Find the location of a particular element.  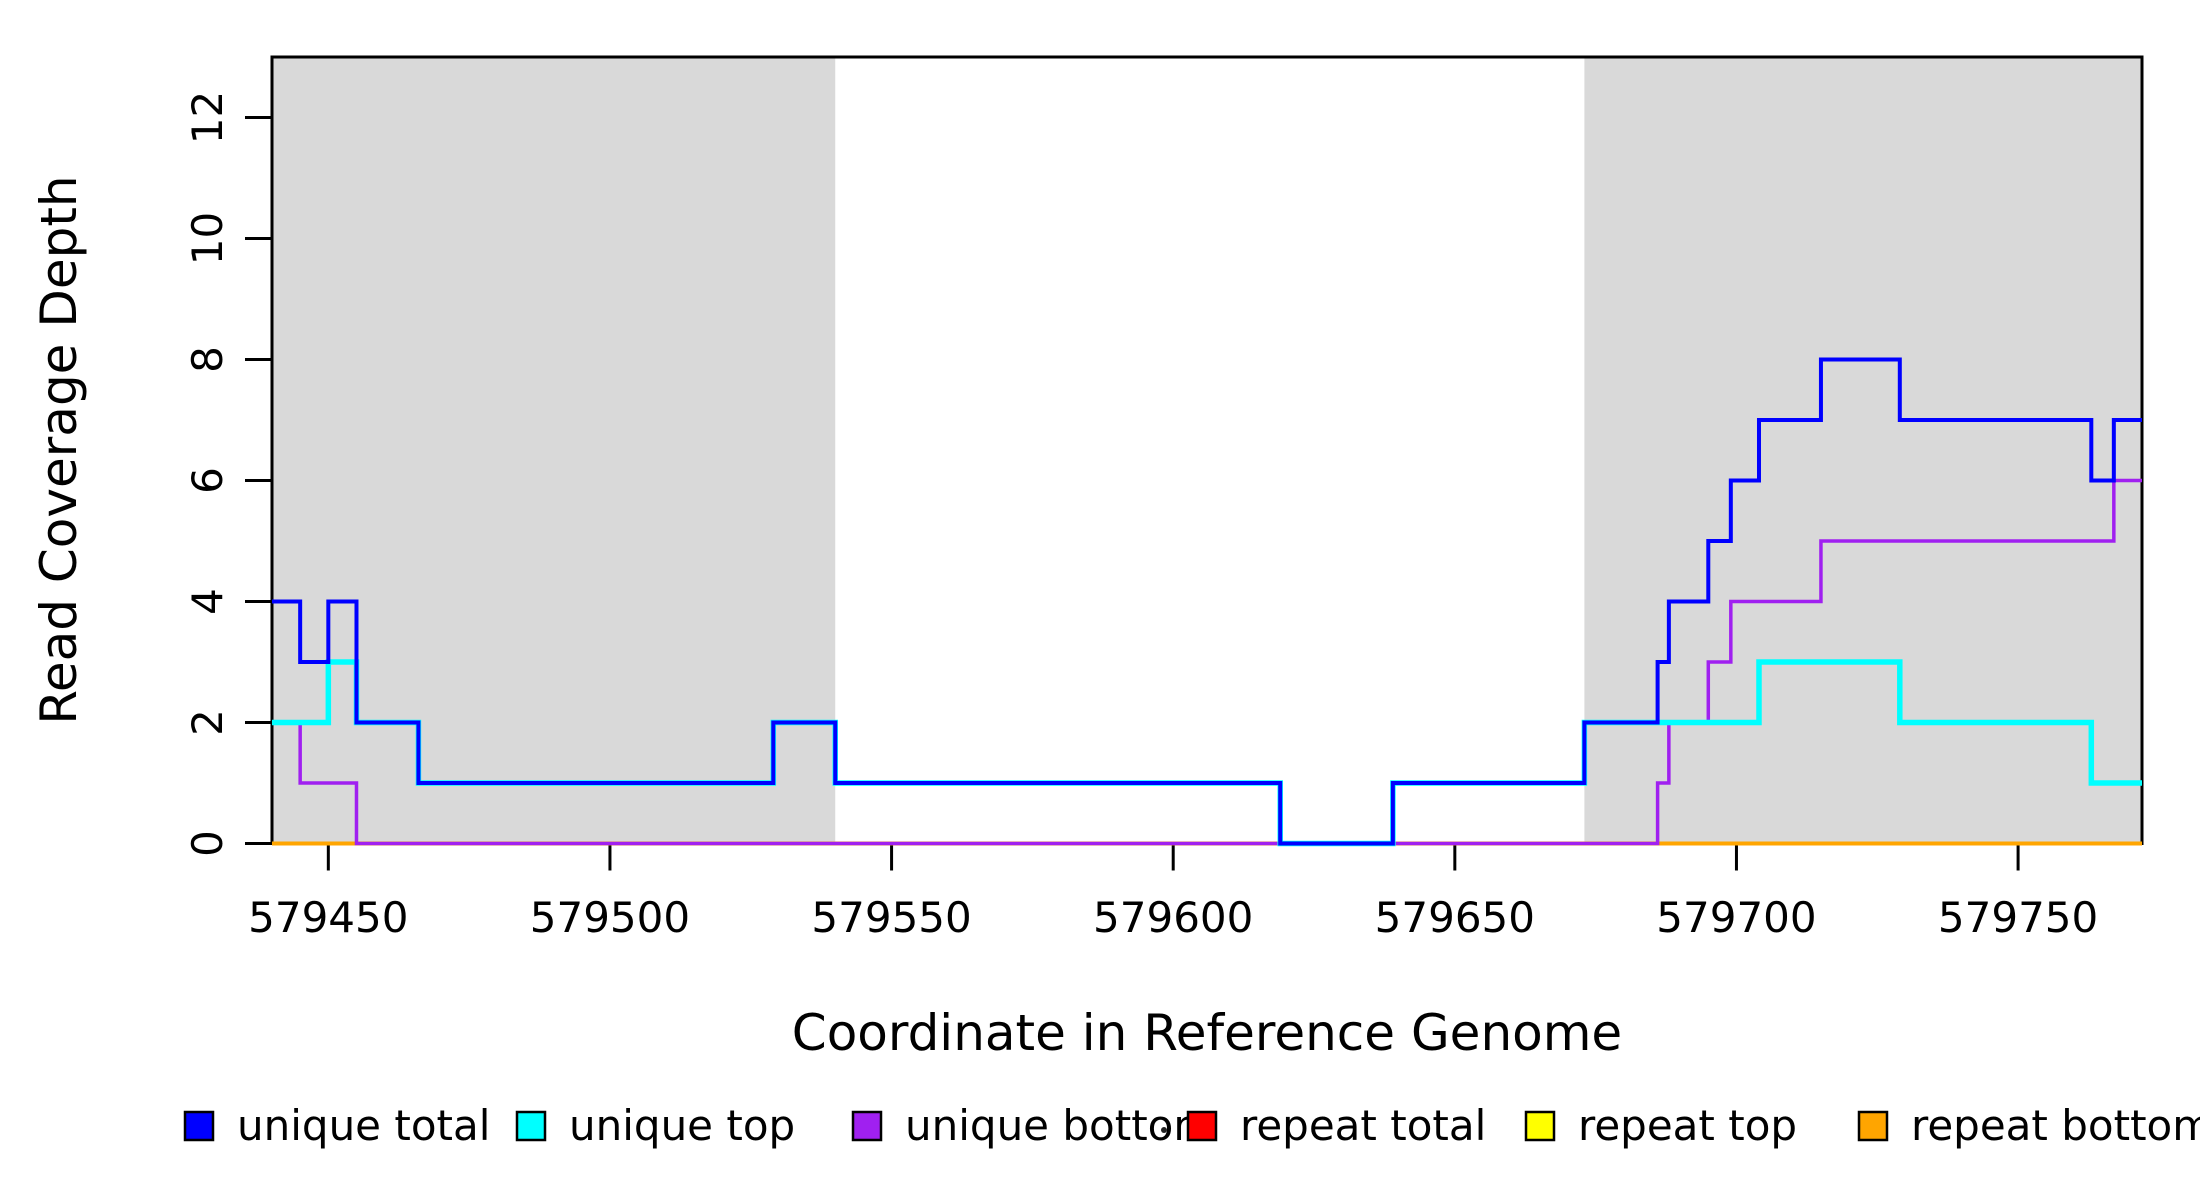

legend-swatch-unique-total is located at coordinates (199, 1126).